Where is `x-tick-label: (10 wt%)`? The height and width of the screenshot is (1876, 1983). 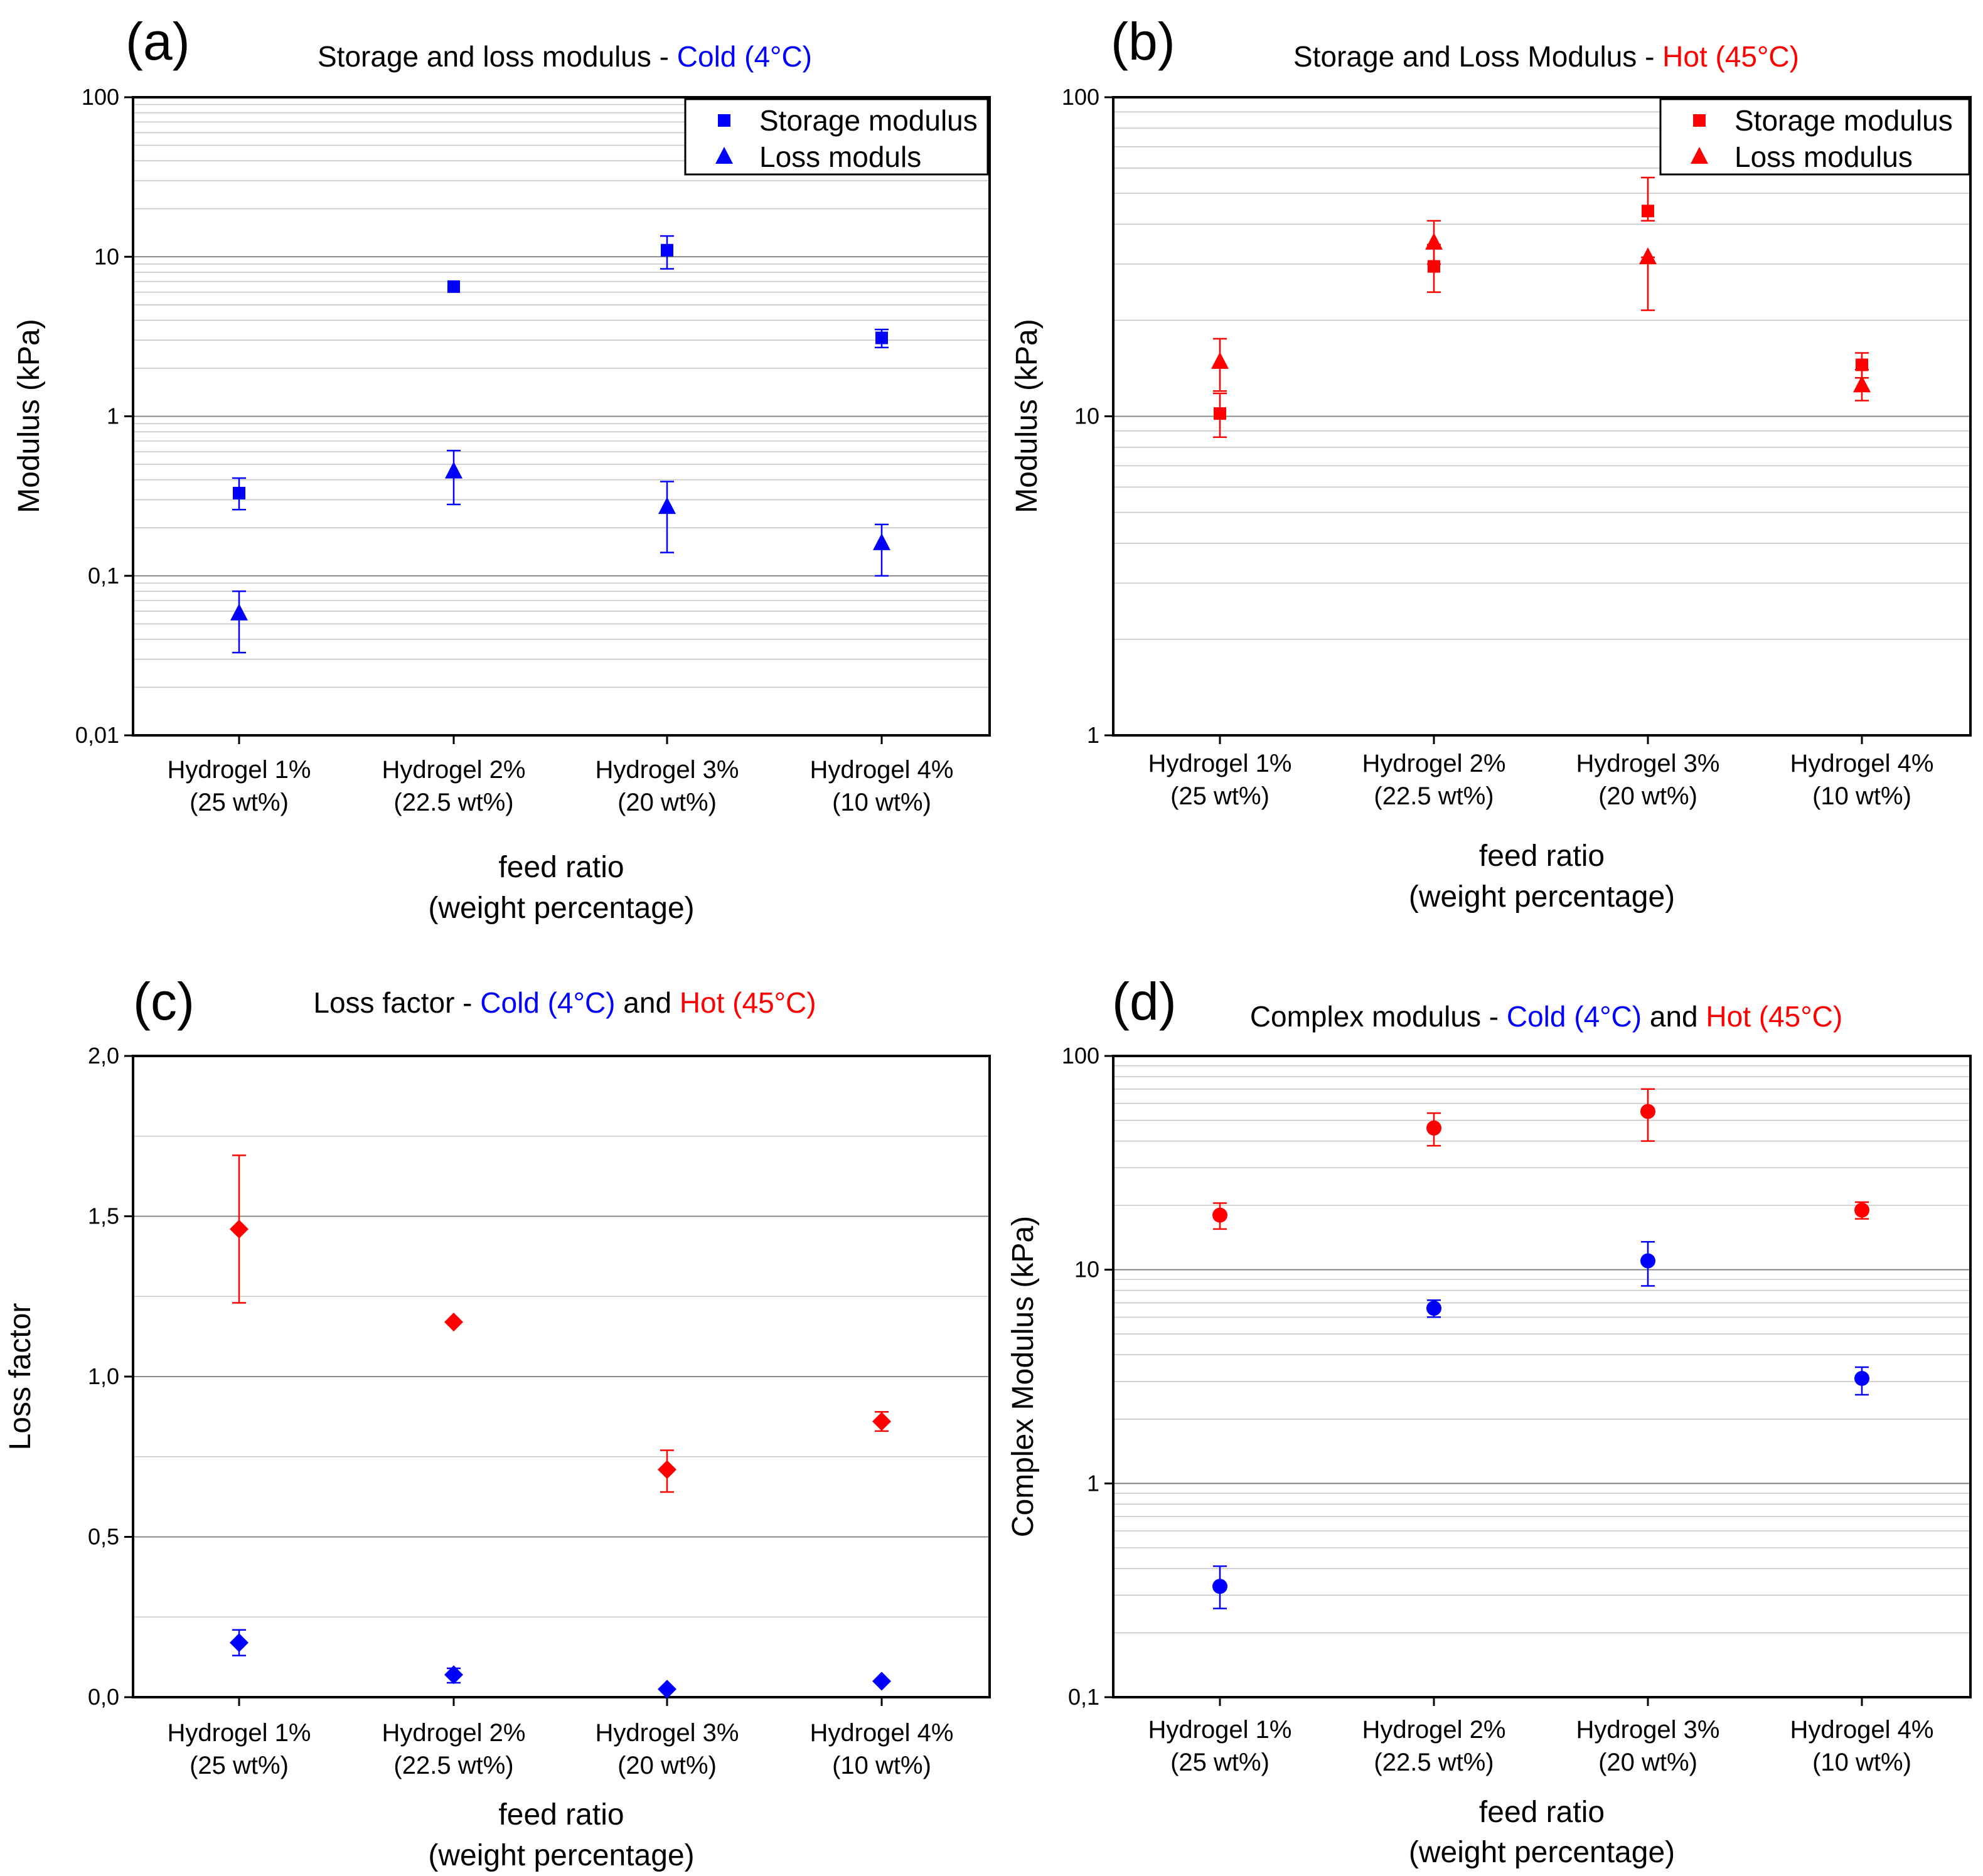 x-tick-label: (10 wt%) is located at coordinates (1861, 796).